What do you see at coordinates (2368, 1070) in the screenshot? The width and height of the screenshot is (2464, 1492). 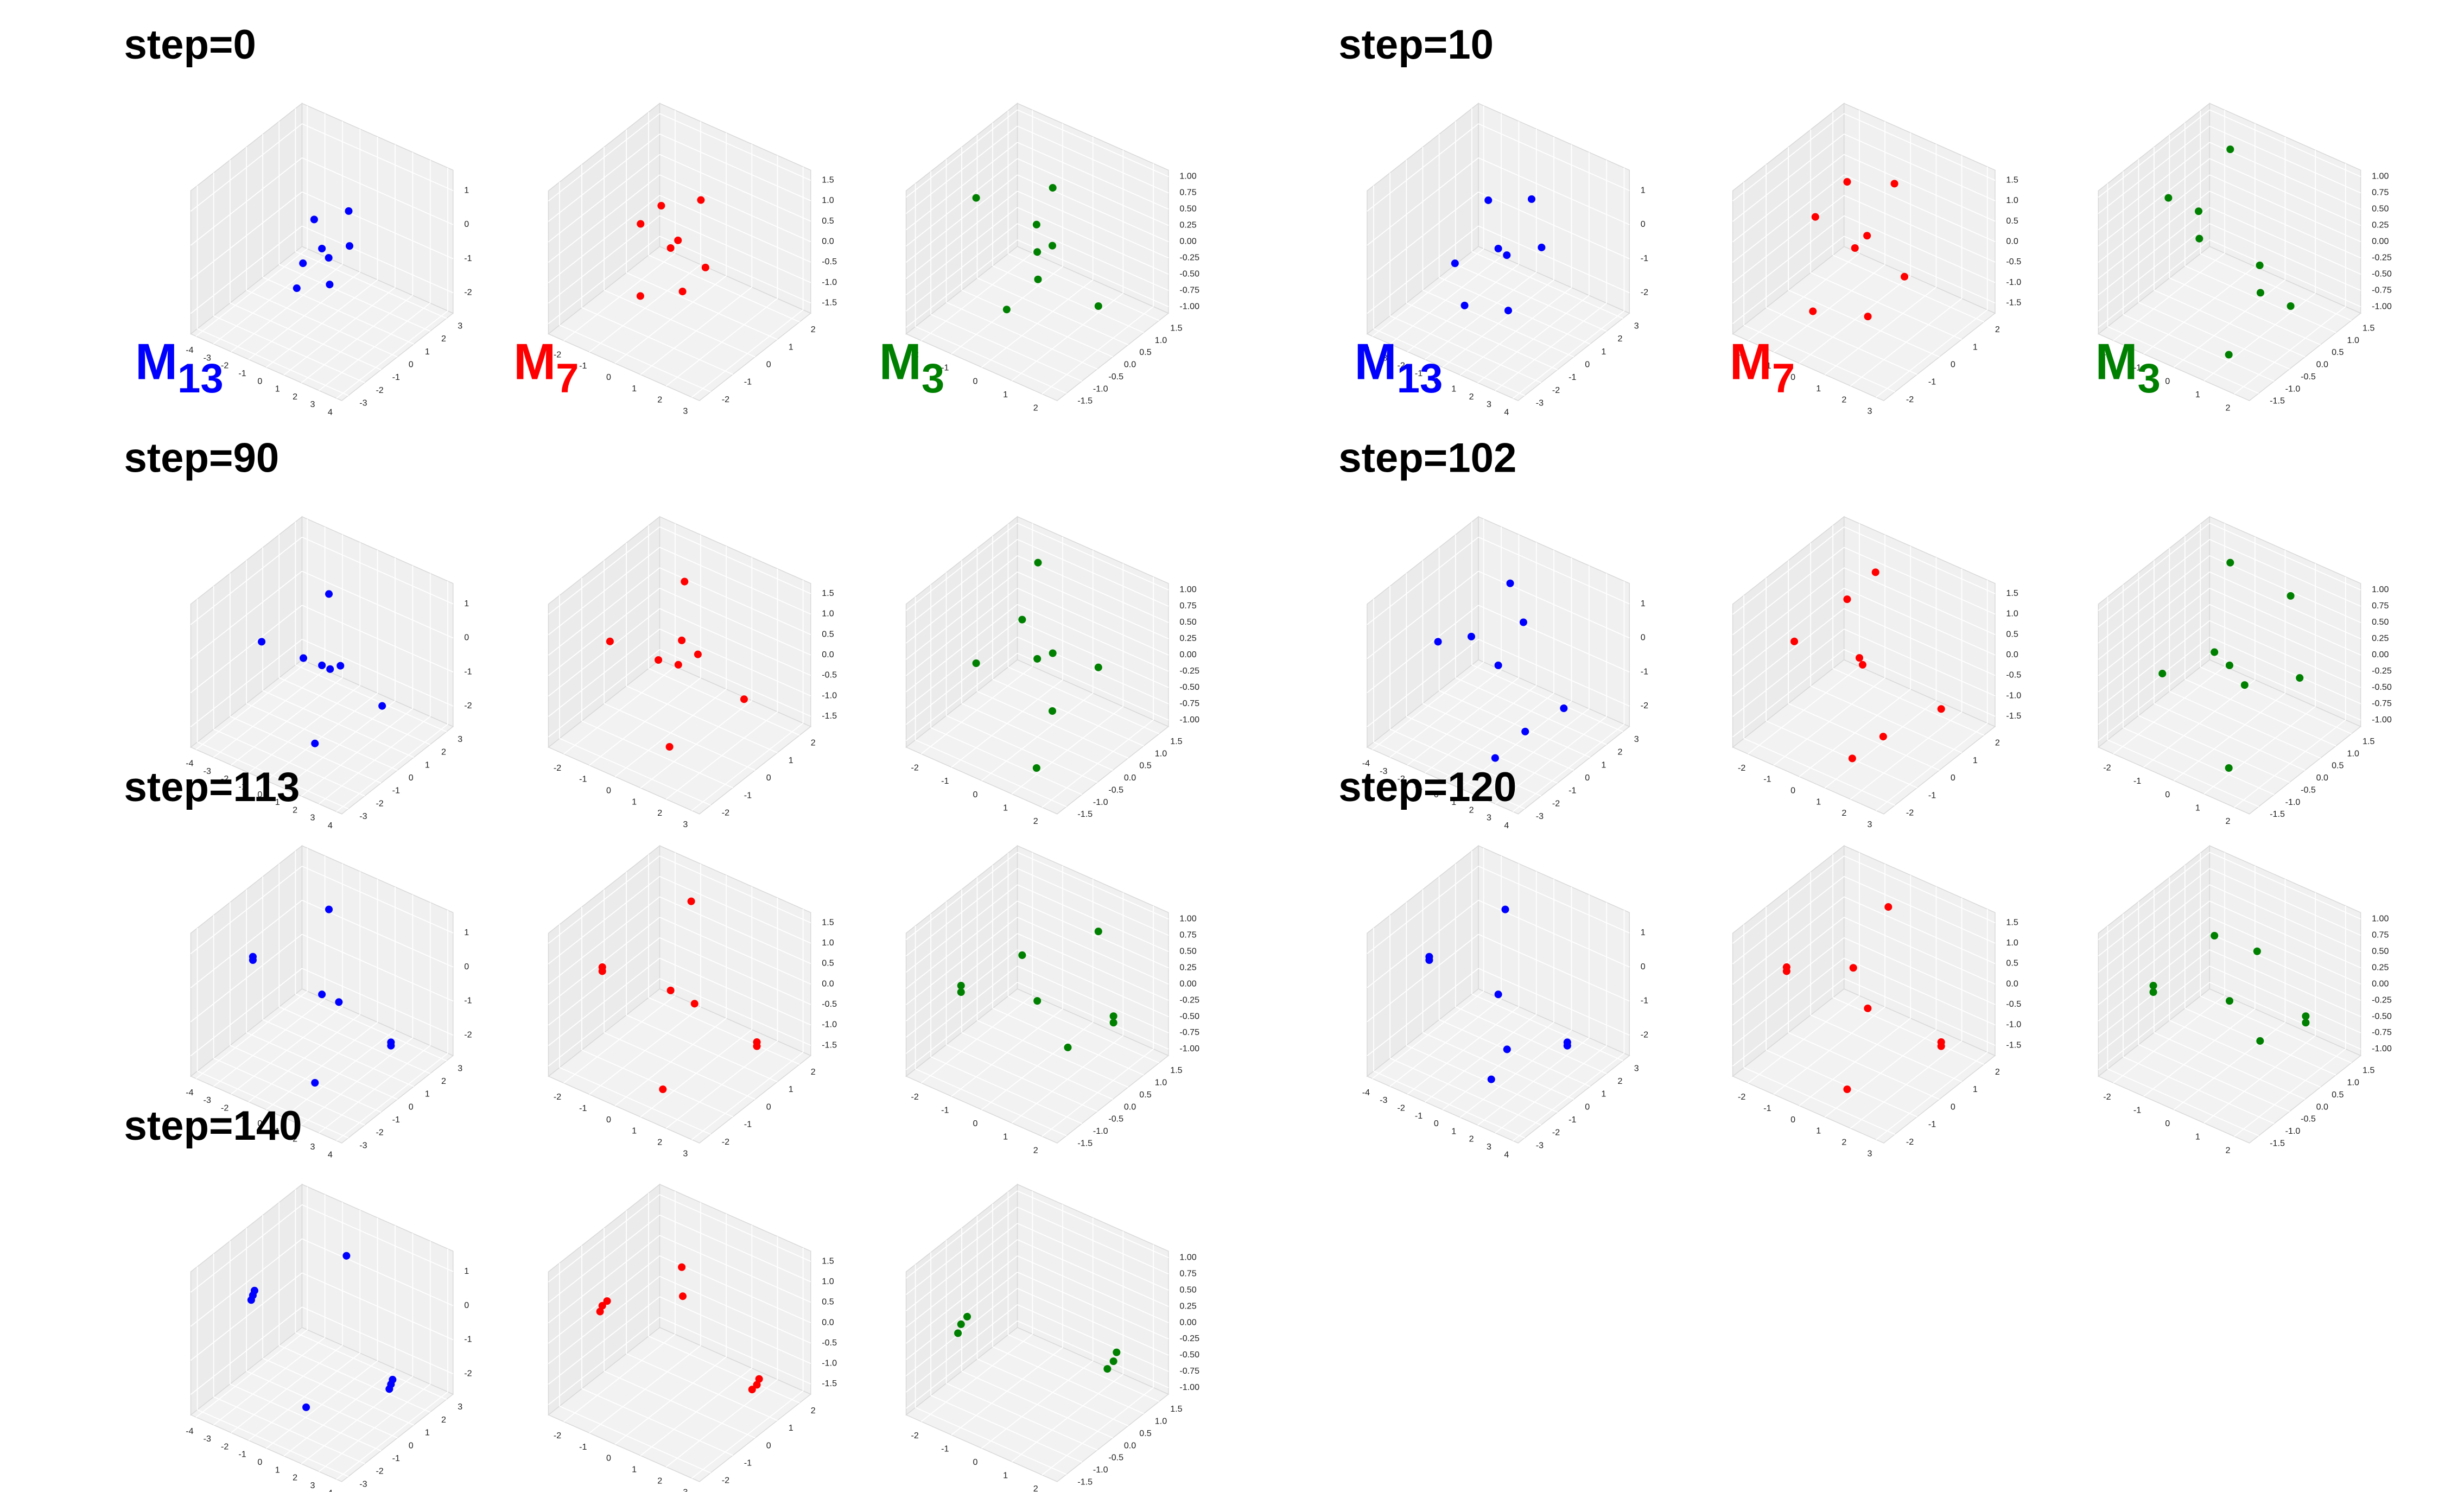 I see `y-tick-label: 1.5` at bounding box center [2368, 1070].